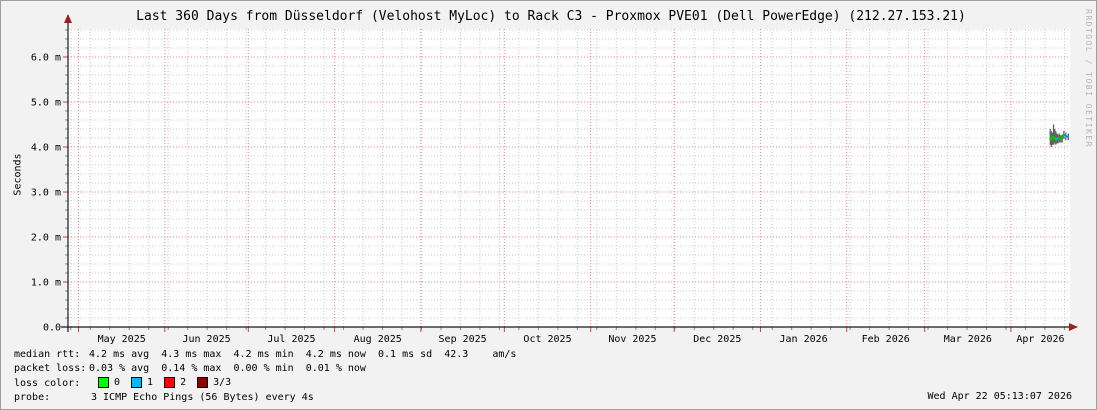 The height and width of the screenshot is (410, 1097). What do you see at coordinates (117, 382) in the screenshot?
I see `loss-color-item-label: 0` at bounding box center [117, 382].